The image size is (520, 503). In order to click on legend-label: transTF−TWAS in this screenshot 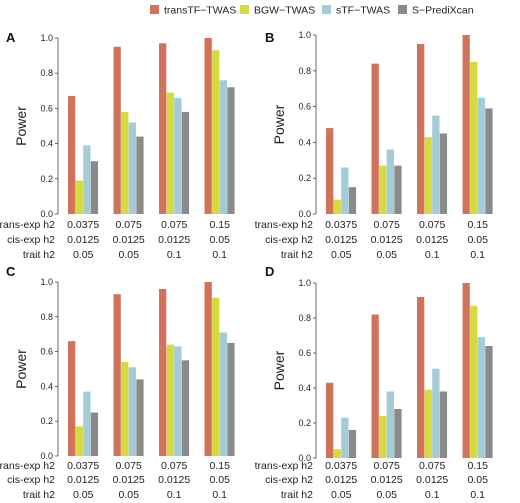, I will do `click(200, 11)`.